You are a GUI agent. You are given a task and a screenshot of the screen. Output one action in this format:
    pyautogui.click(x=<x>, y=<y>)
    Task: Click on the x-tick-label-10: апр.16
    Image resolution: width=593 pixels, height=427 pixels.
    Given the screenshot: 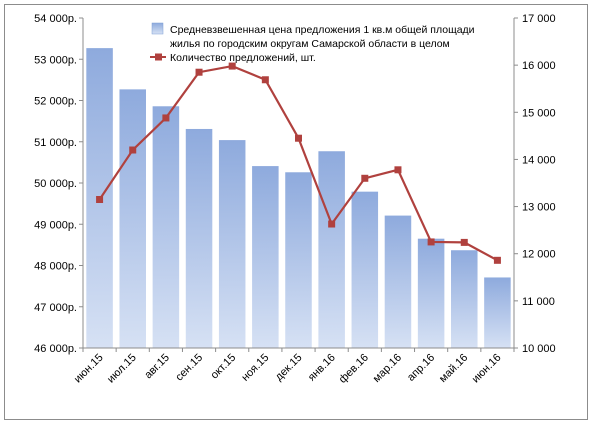 What is the action you would take?
    pyautogui.click(x=421, y=368)
    